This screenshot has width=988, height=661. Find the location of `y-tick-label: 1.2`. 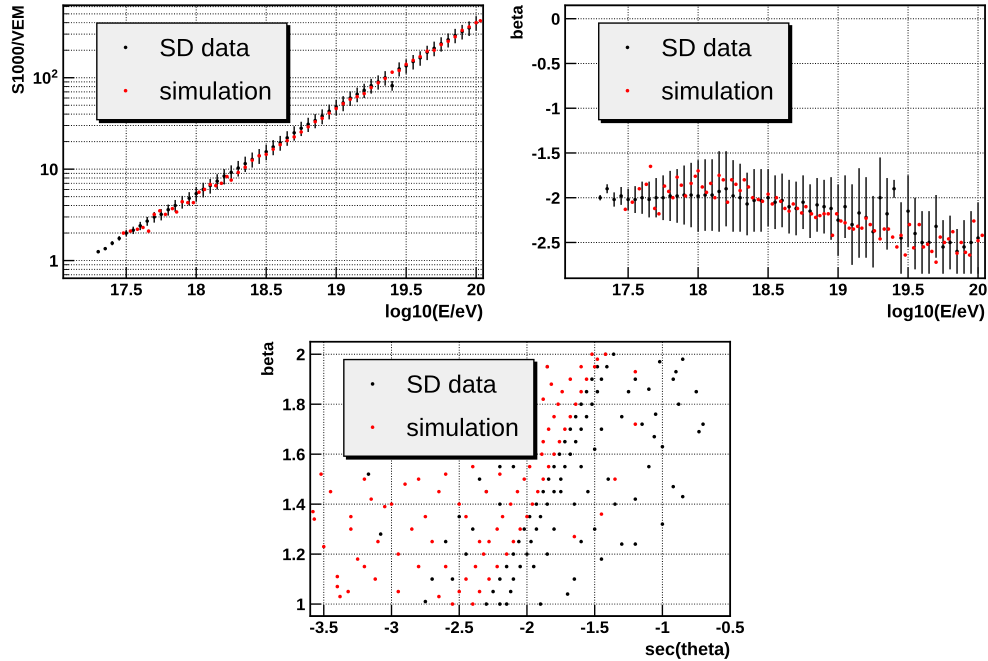

y-tick-label: 1.2 is located at coordinates (294, 554).